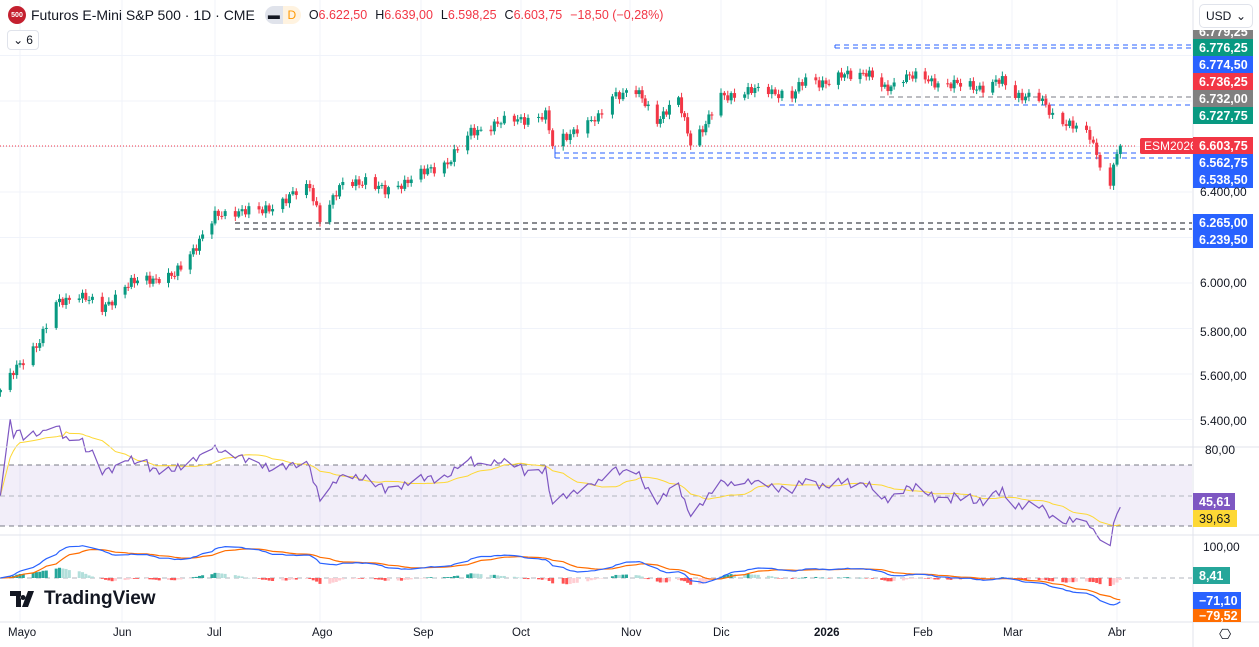  I want to click on settings-icon: ⎔, so click(1225, 634).